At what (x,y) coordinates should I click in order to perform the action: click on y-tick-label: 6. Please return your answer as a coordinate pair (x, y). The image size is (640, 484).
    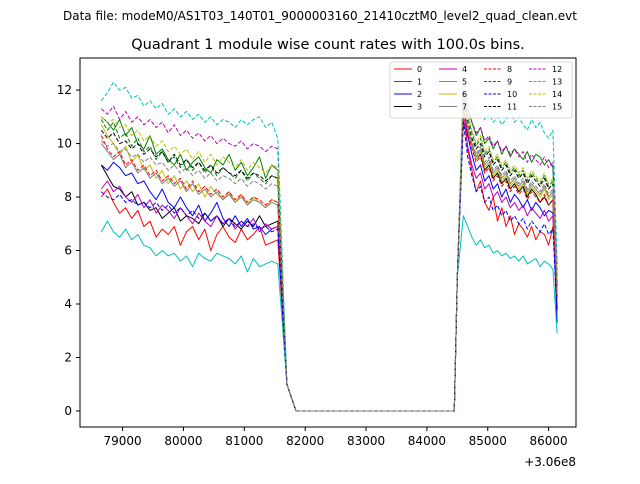
    Looking at the image, I should click on (68, 251).